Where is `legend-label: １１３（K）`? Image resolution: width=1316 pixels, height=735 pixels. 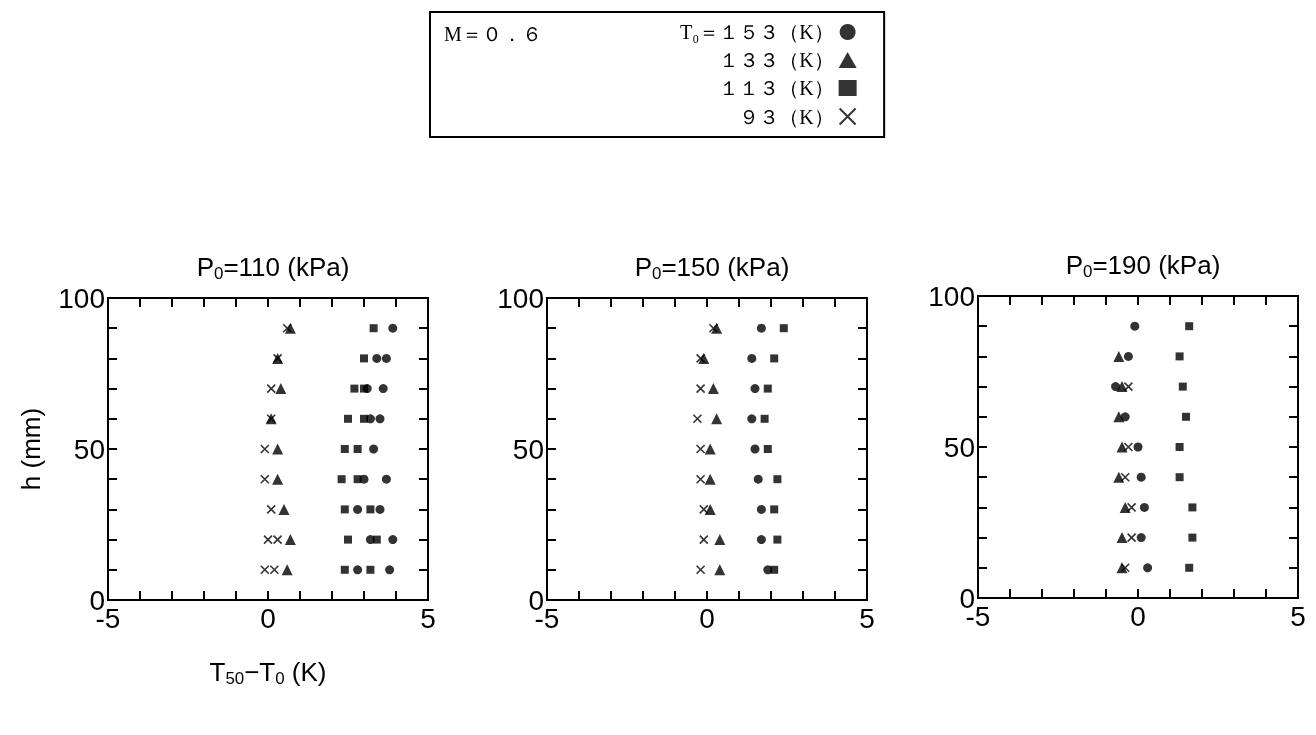 legend-label: １１３（K） is located at coordinates (776, 88).